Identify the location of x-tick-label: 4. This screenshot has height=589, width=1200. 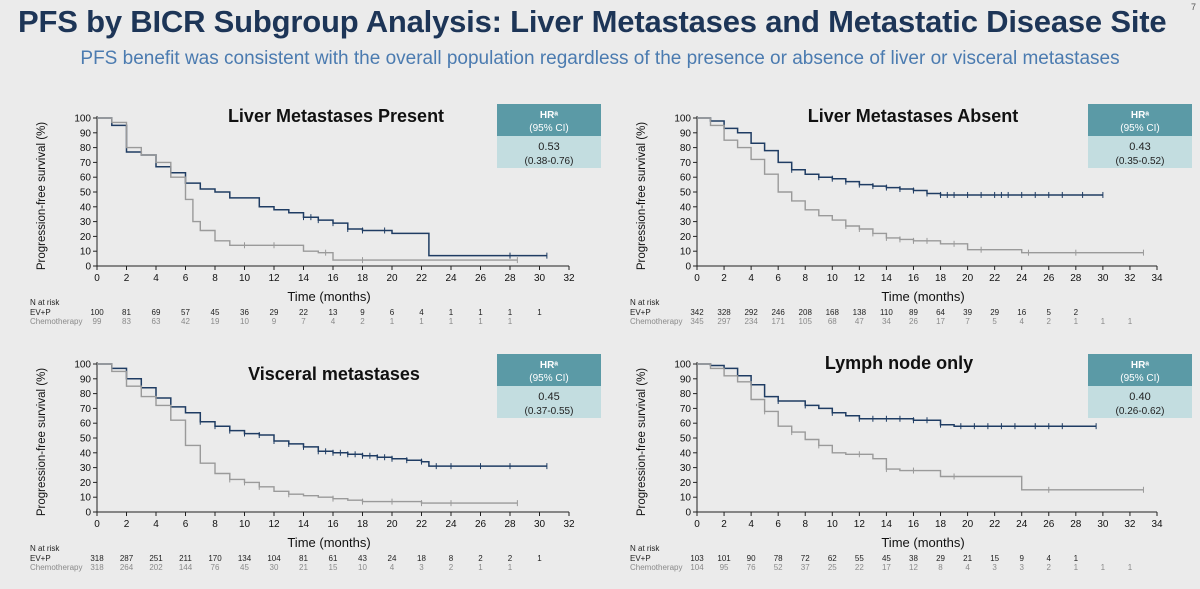
(751, 278).